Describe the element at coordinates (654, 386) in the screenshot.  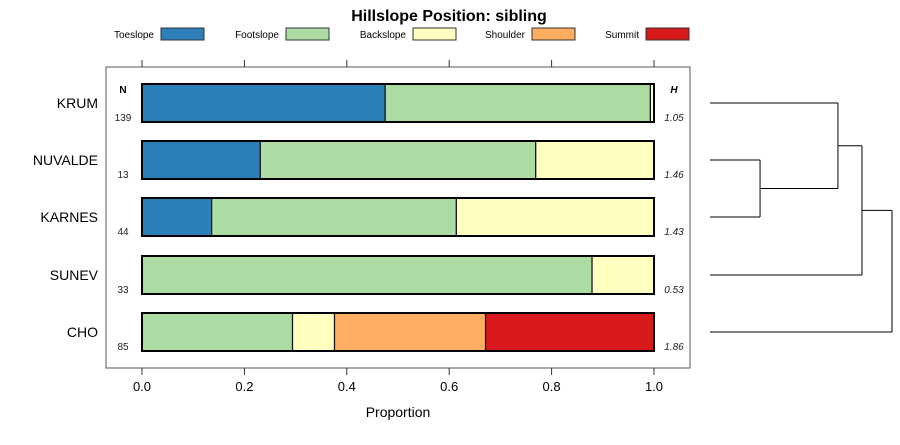
I see `x-tick-label: 1.0` at that location.